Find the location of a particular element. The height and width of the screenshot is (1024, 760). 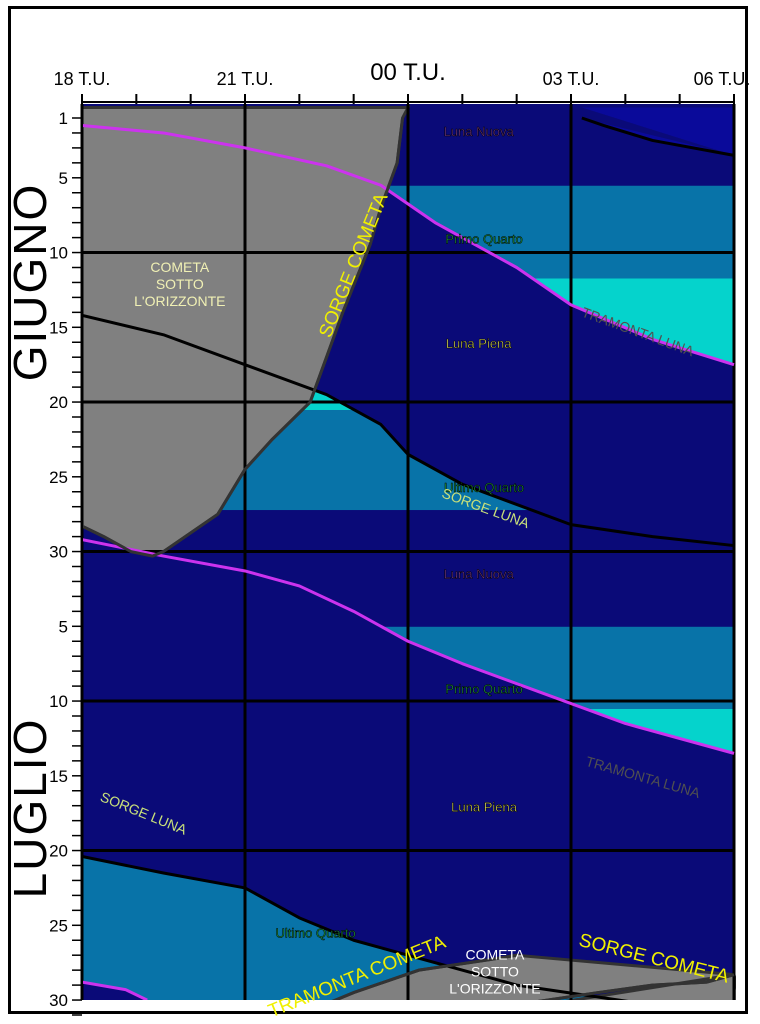

phase-label-0: Luna Nuova is located at coordinates (479, 131).